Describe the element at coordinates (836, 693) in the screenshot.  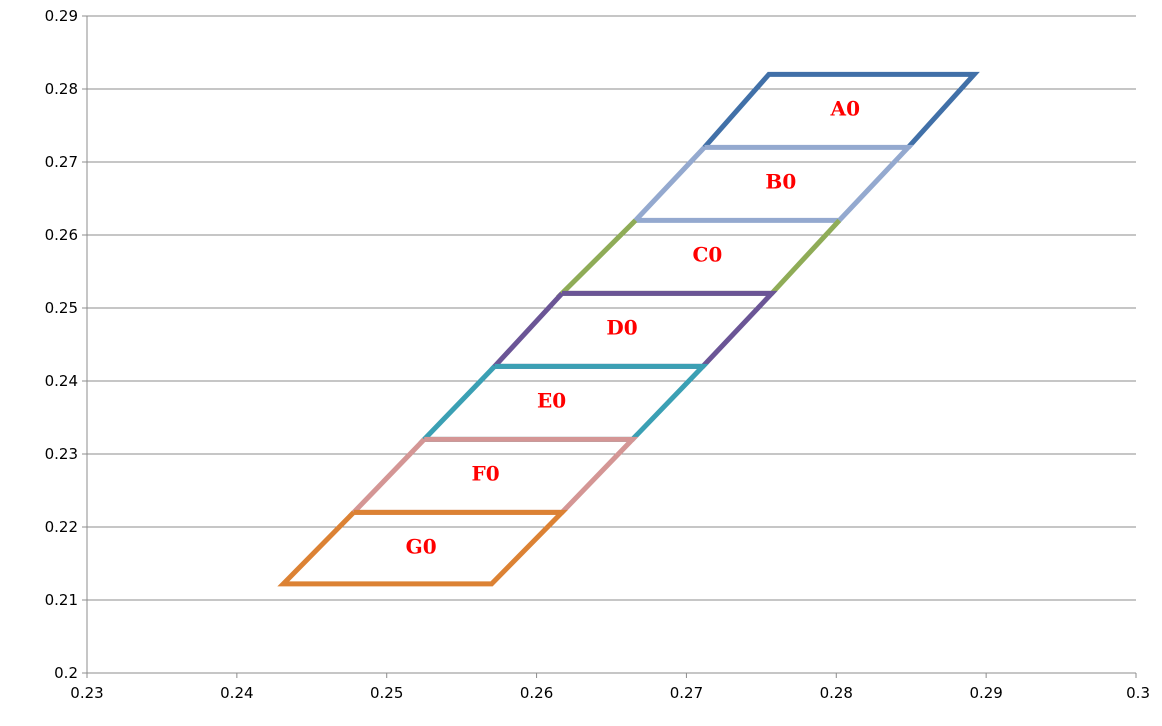
I see `x-tick-label: 0.28` at that location.